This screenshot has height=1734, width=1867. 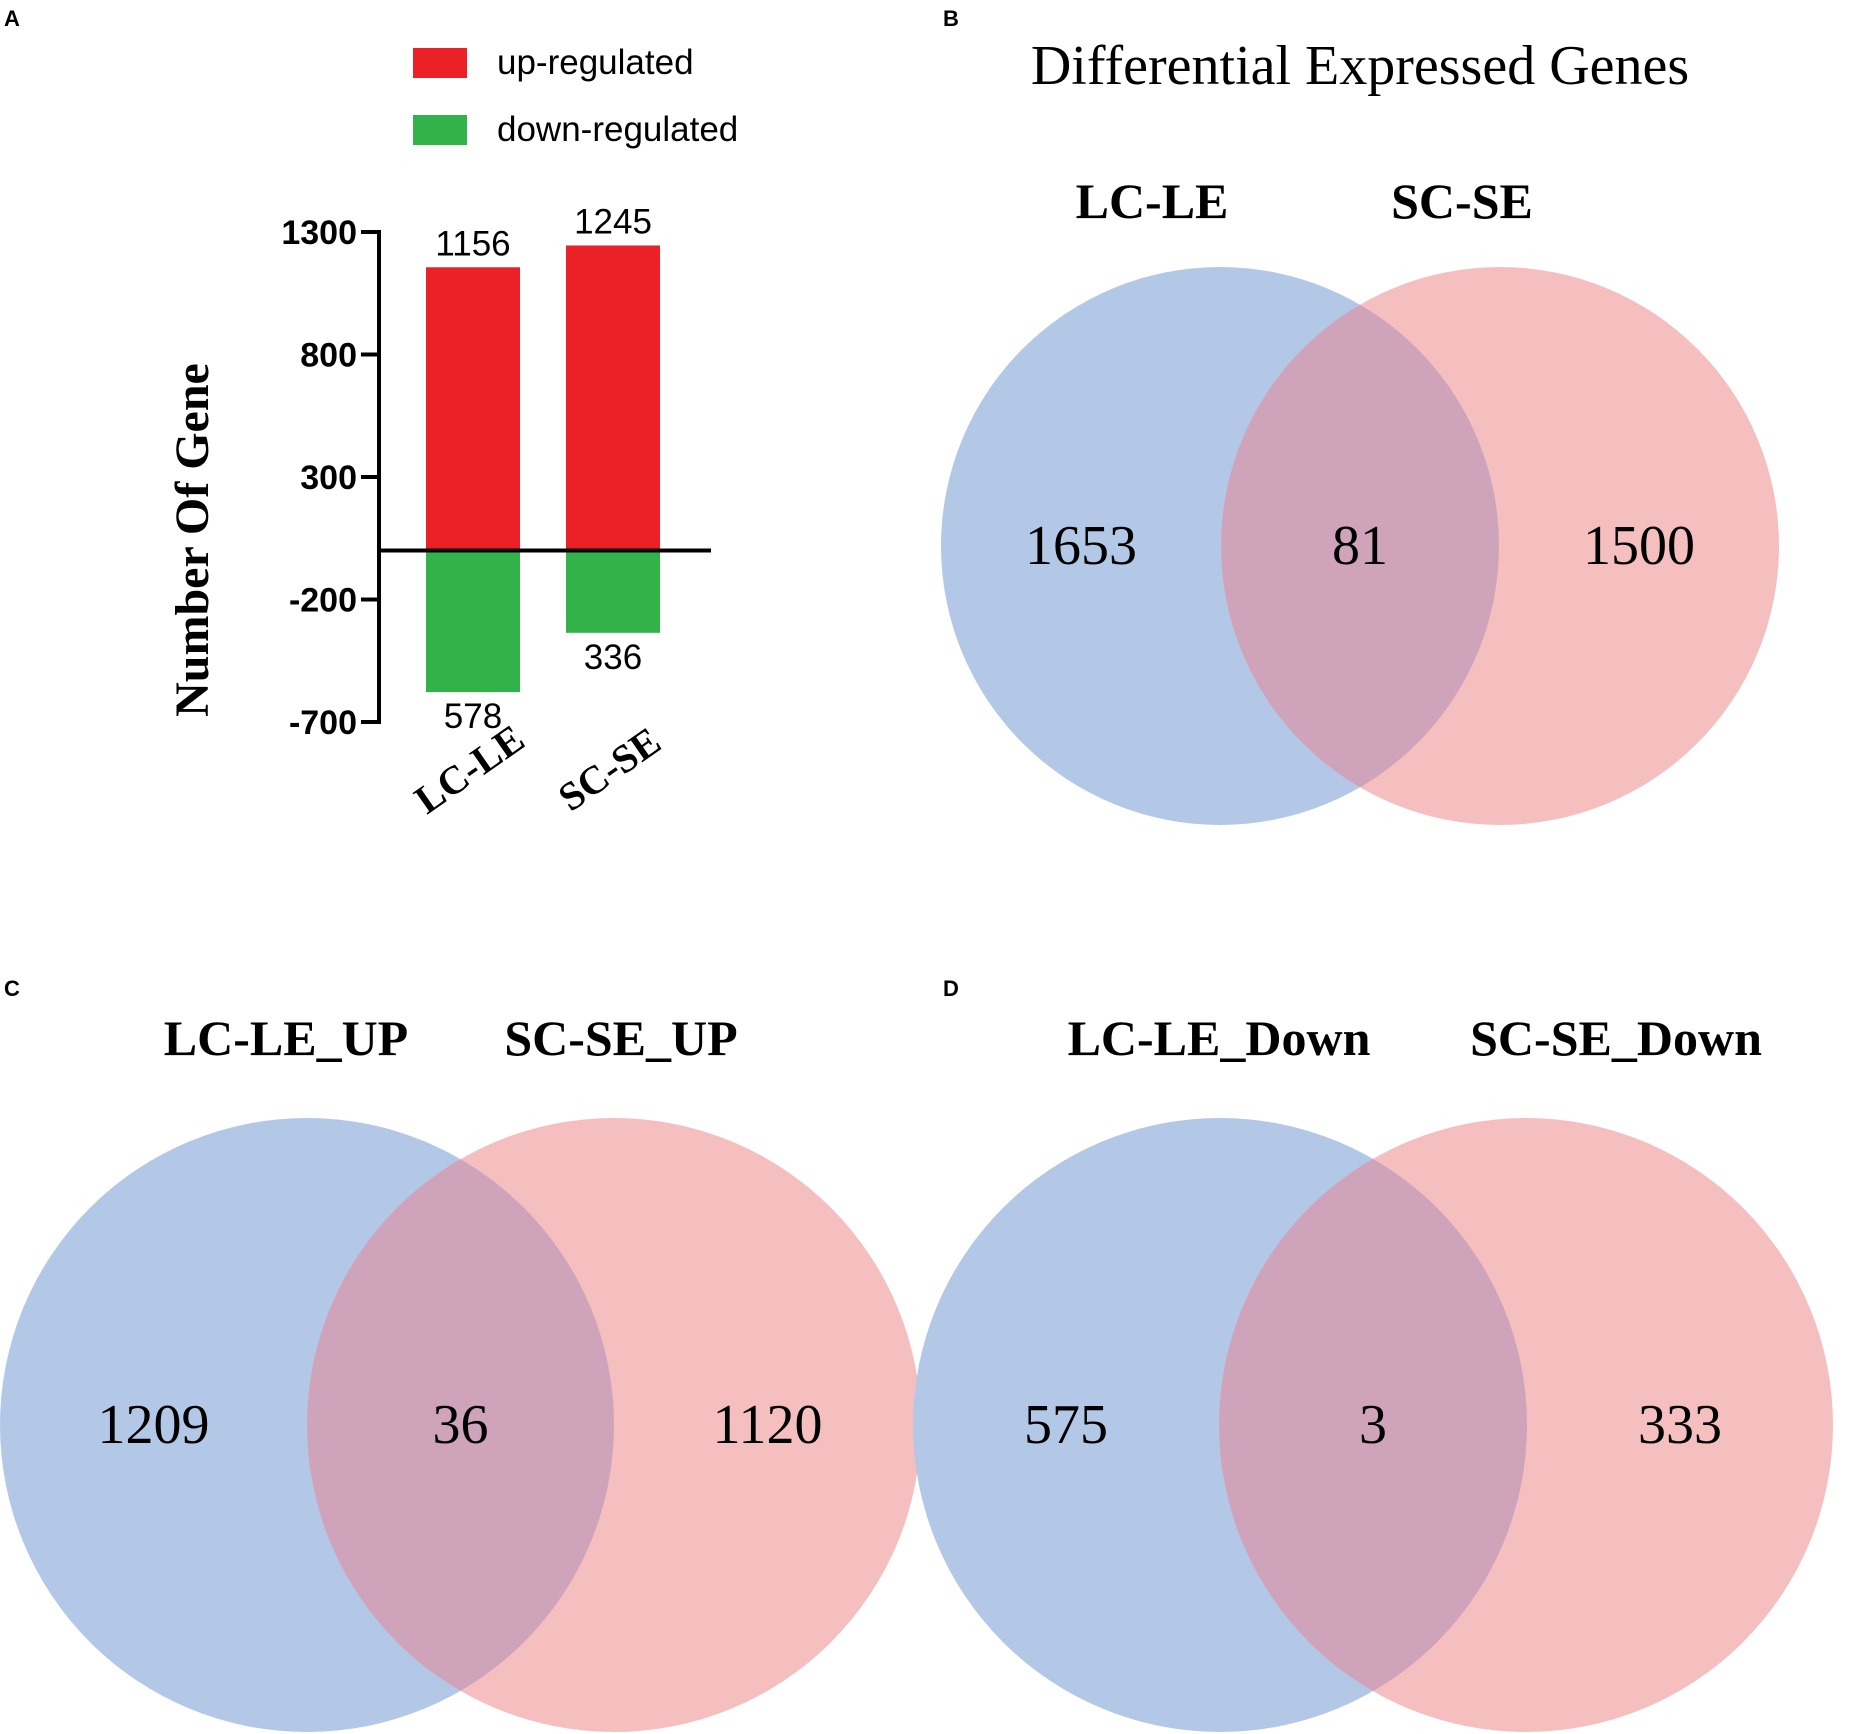 I want to click on venn-set-label: LC-LE_UP, so click(x=286, y=1038).